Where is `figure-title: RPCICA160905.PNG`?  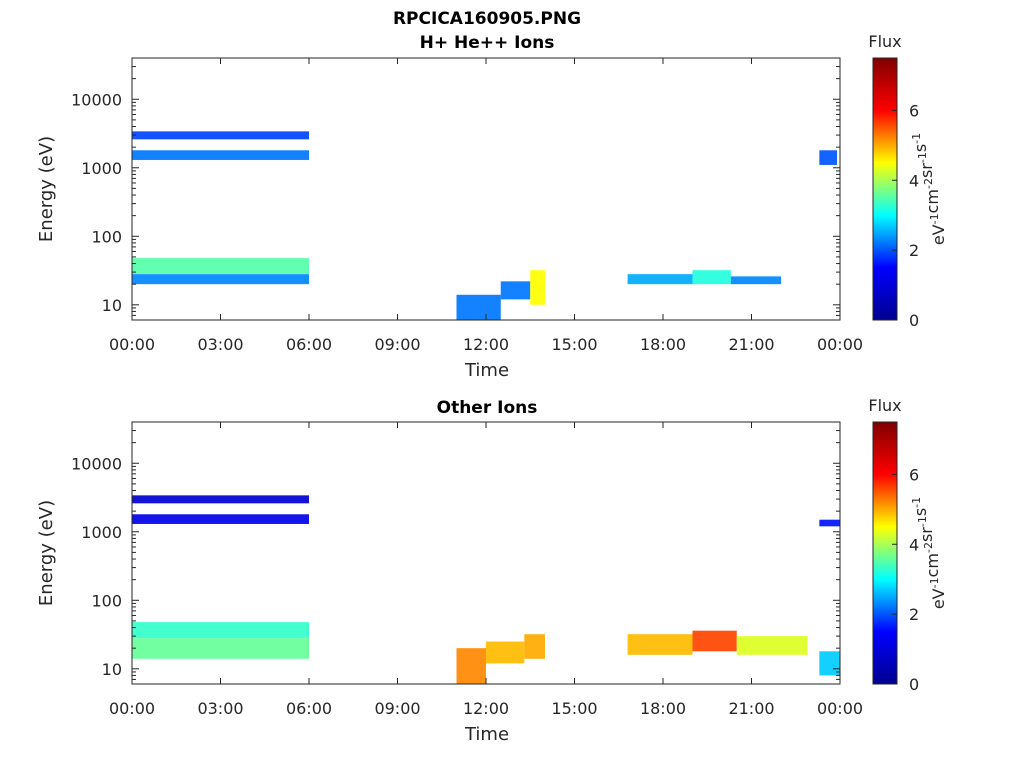
figure-title: RPCICA160905.PNG is located at coordinates (487, 19).